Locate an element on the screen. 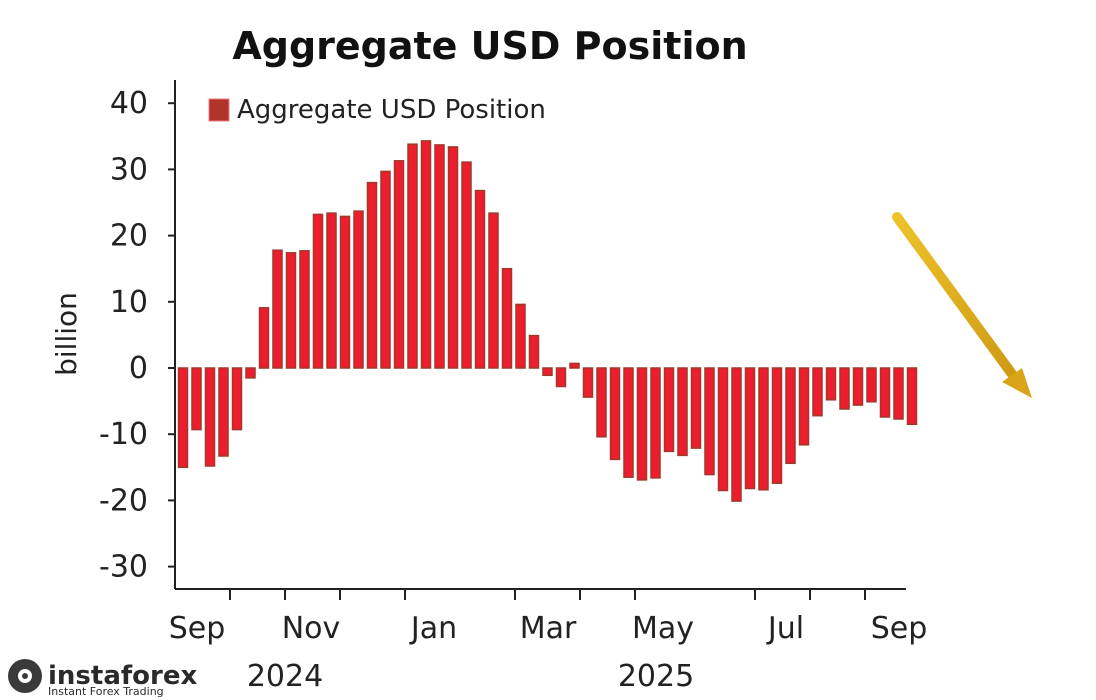 This screenshot has height=700, width=1096. chart-title: Aggregate USD Position is located at coordinates (489, 46).